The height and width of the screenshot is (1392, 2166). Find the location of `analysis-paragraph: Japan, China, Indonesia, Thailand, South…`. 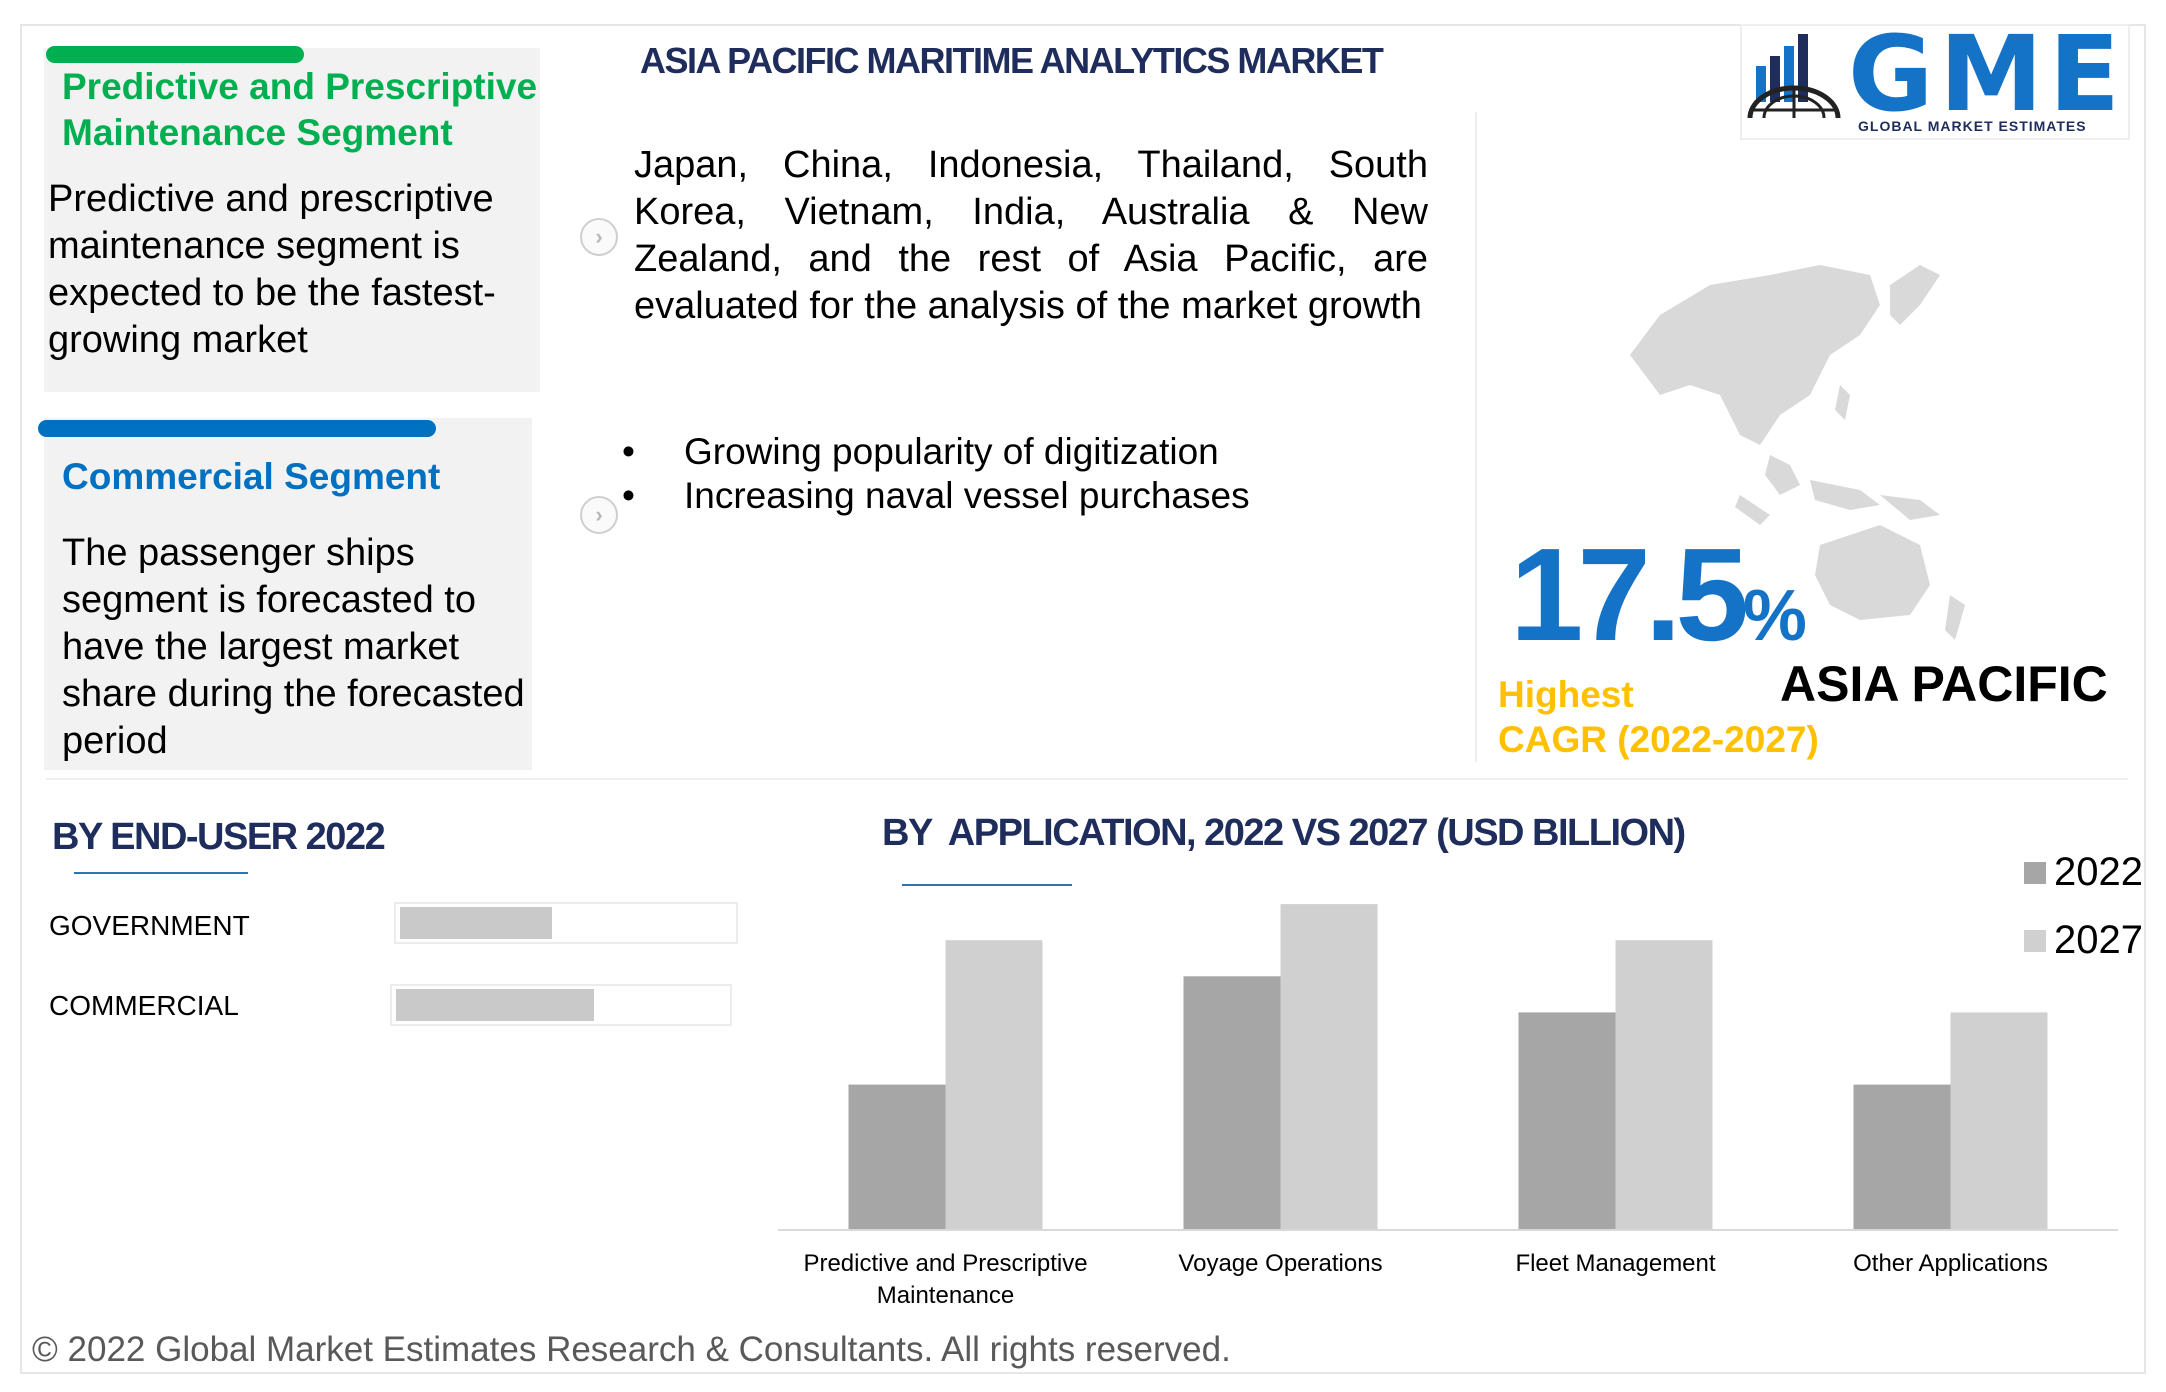

analysis-paragraph: Japan, China, Indonesia, Thailand, South… is located at coordinates (1031, 235).